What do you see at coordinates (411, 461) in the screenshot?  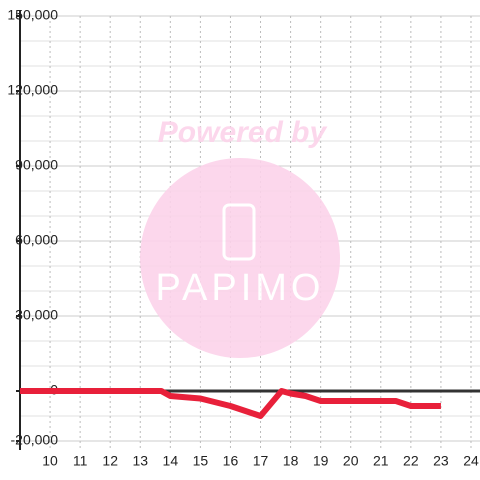 I see `x-tick-label: 22` at bounding box center [411, 461].